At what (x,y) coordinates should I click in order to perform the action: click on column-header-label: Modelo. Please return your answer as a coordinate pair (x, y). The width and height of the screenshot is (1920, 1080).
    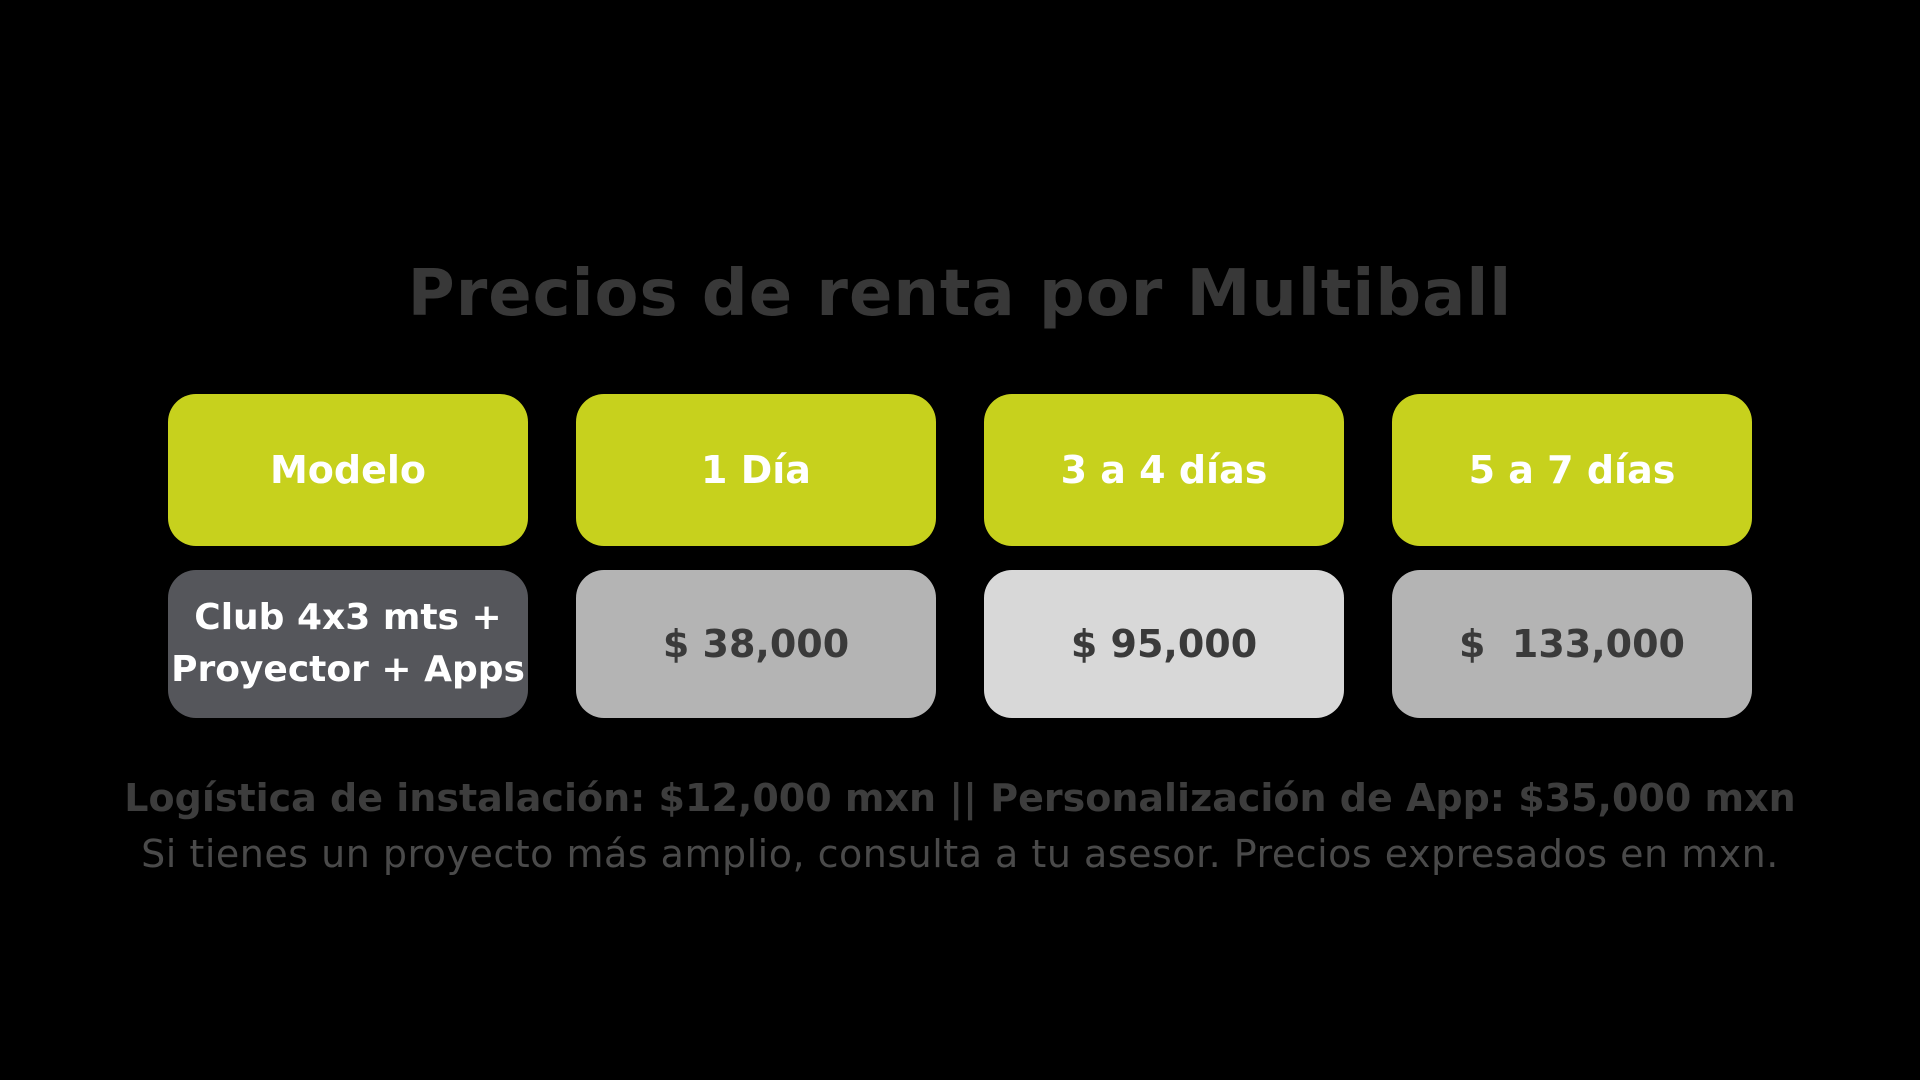
    Looking at the image, I should click on (348, 470).